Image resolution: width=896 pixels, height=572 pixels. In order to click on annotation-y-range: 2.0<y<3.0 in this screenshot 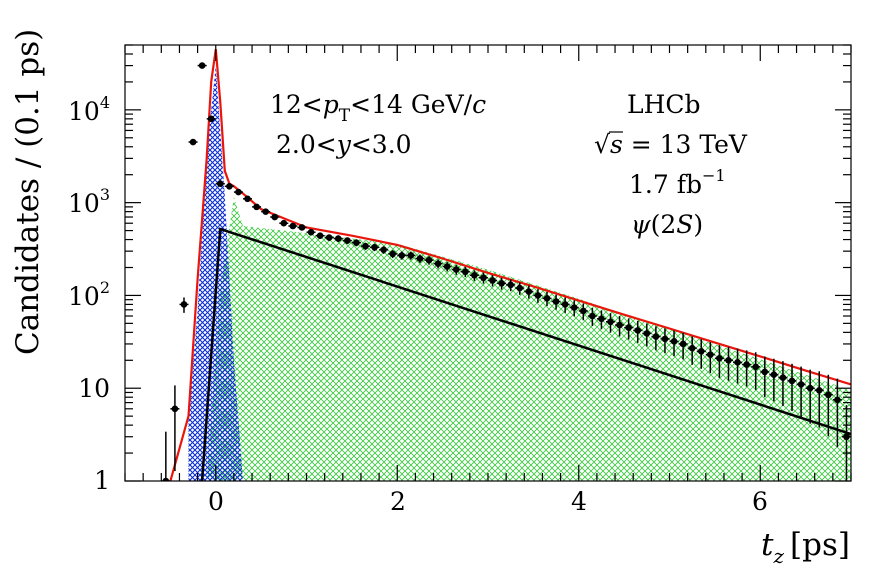, I will do `click(344, 144)`.